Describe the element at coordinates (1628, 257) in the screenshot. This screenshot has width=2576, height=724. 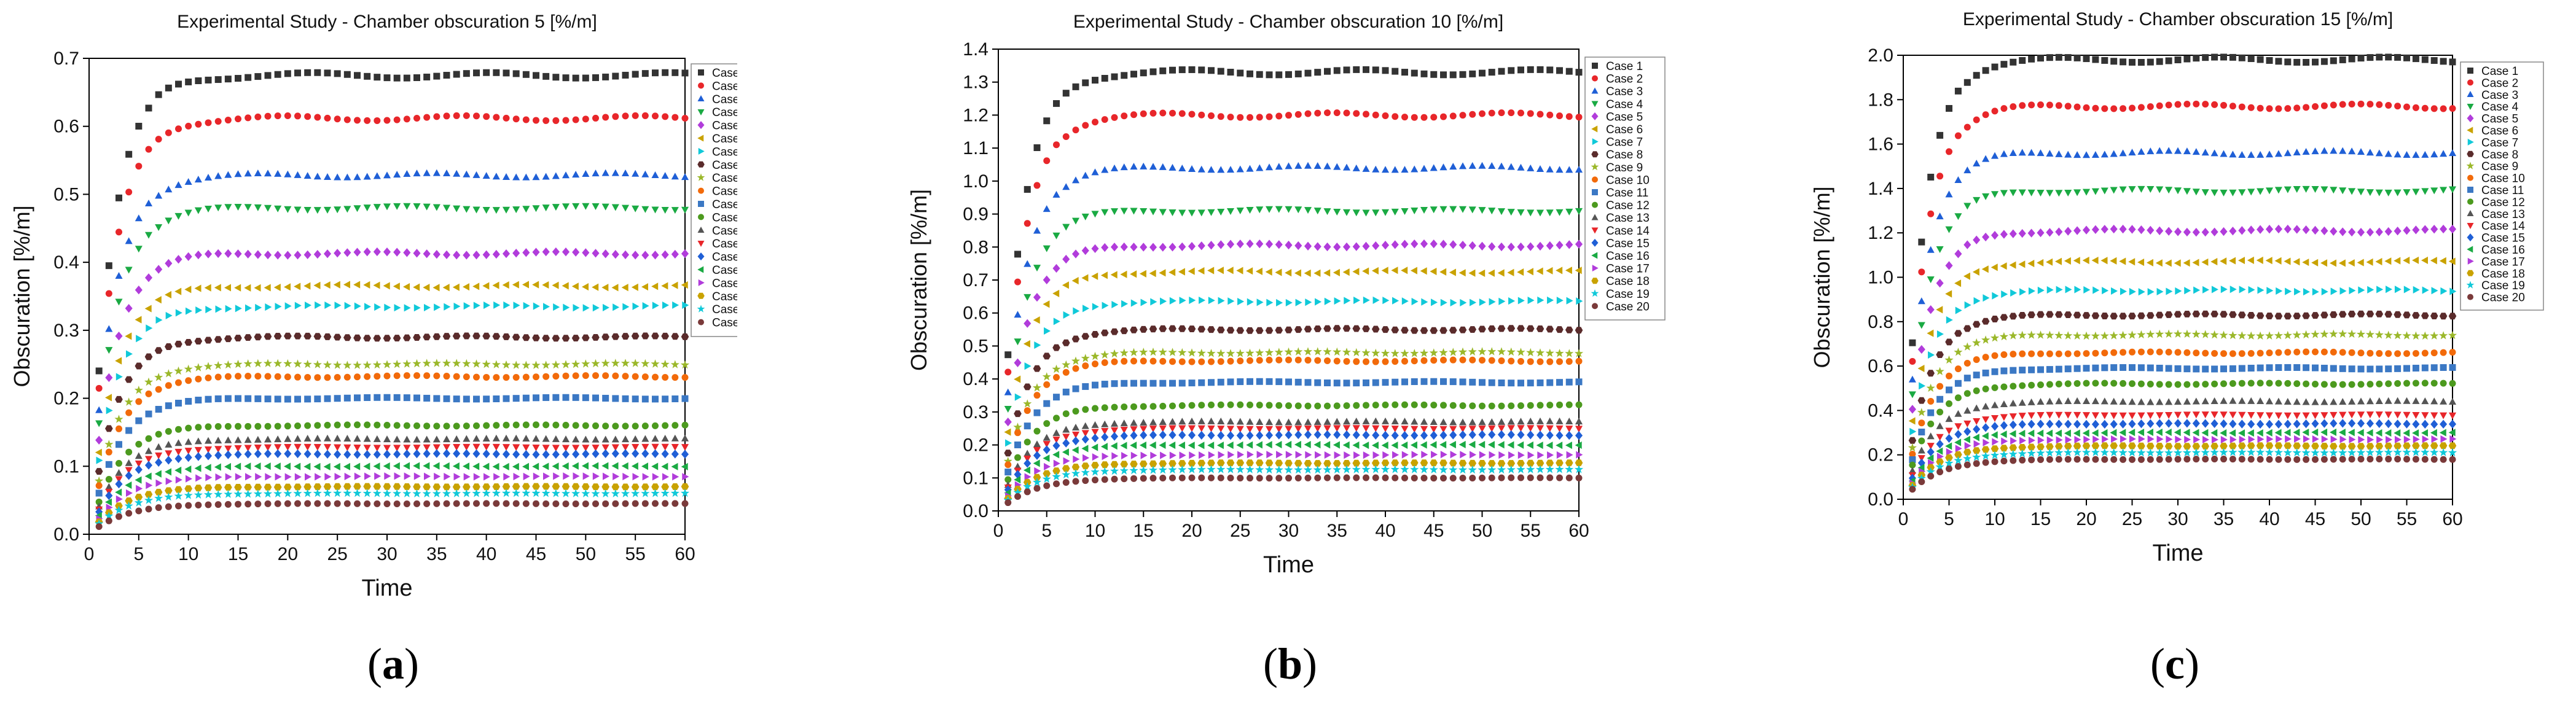
I see `legend-label: Case 16` at that location.